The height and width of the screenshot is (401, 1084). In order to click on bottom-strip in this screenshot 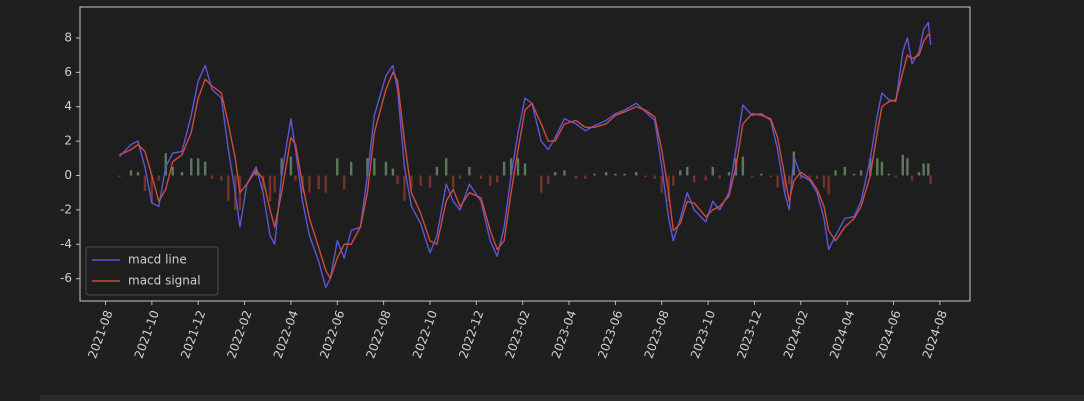, I will do `click(562, 398)`.